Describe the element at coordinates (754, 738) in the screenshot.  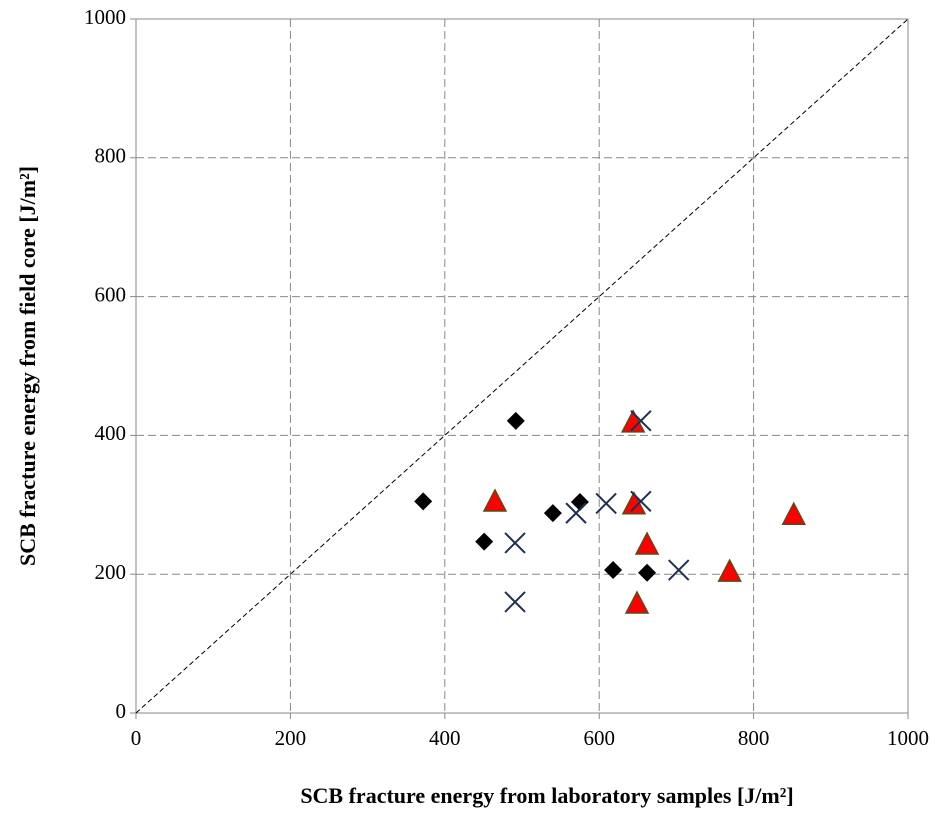
I see `x-tick-label: 800` at that location.